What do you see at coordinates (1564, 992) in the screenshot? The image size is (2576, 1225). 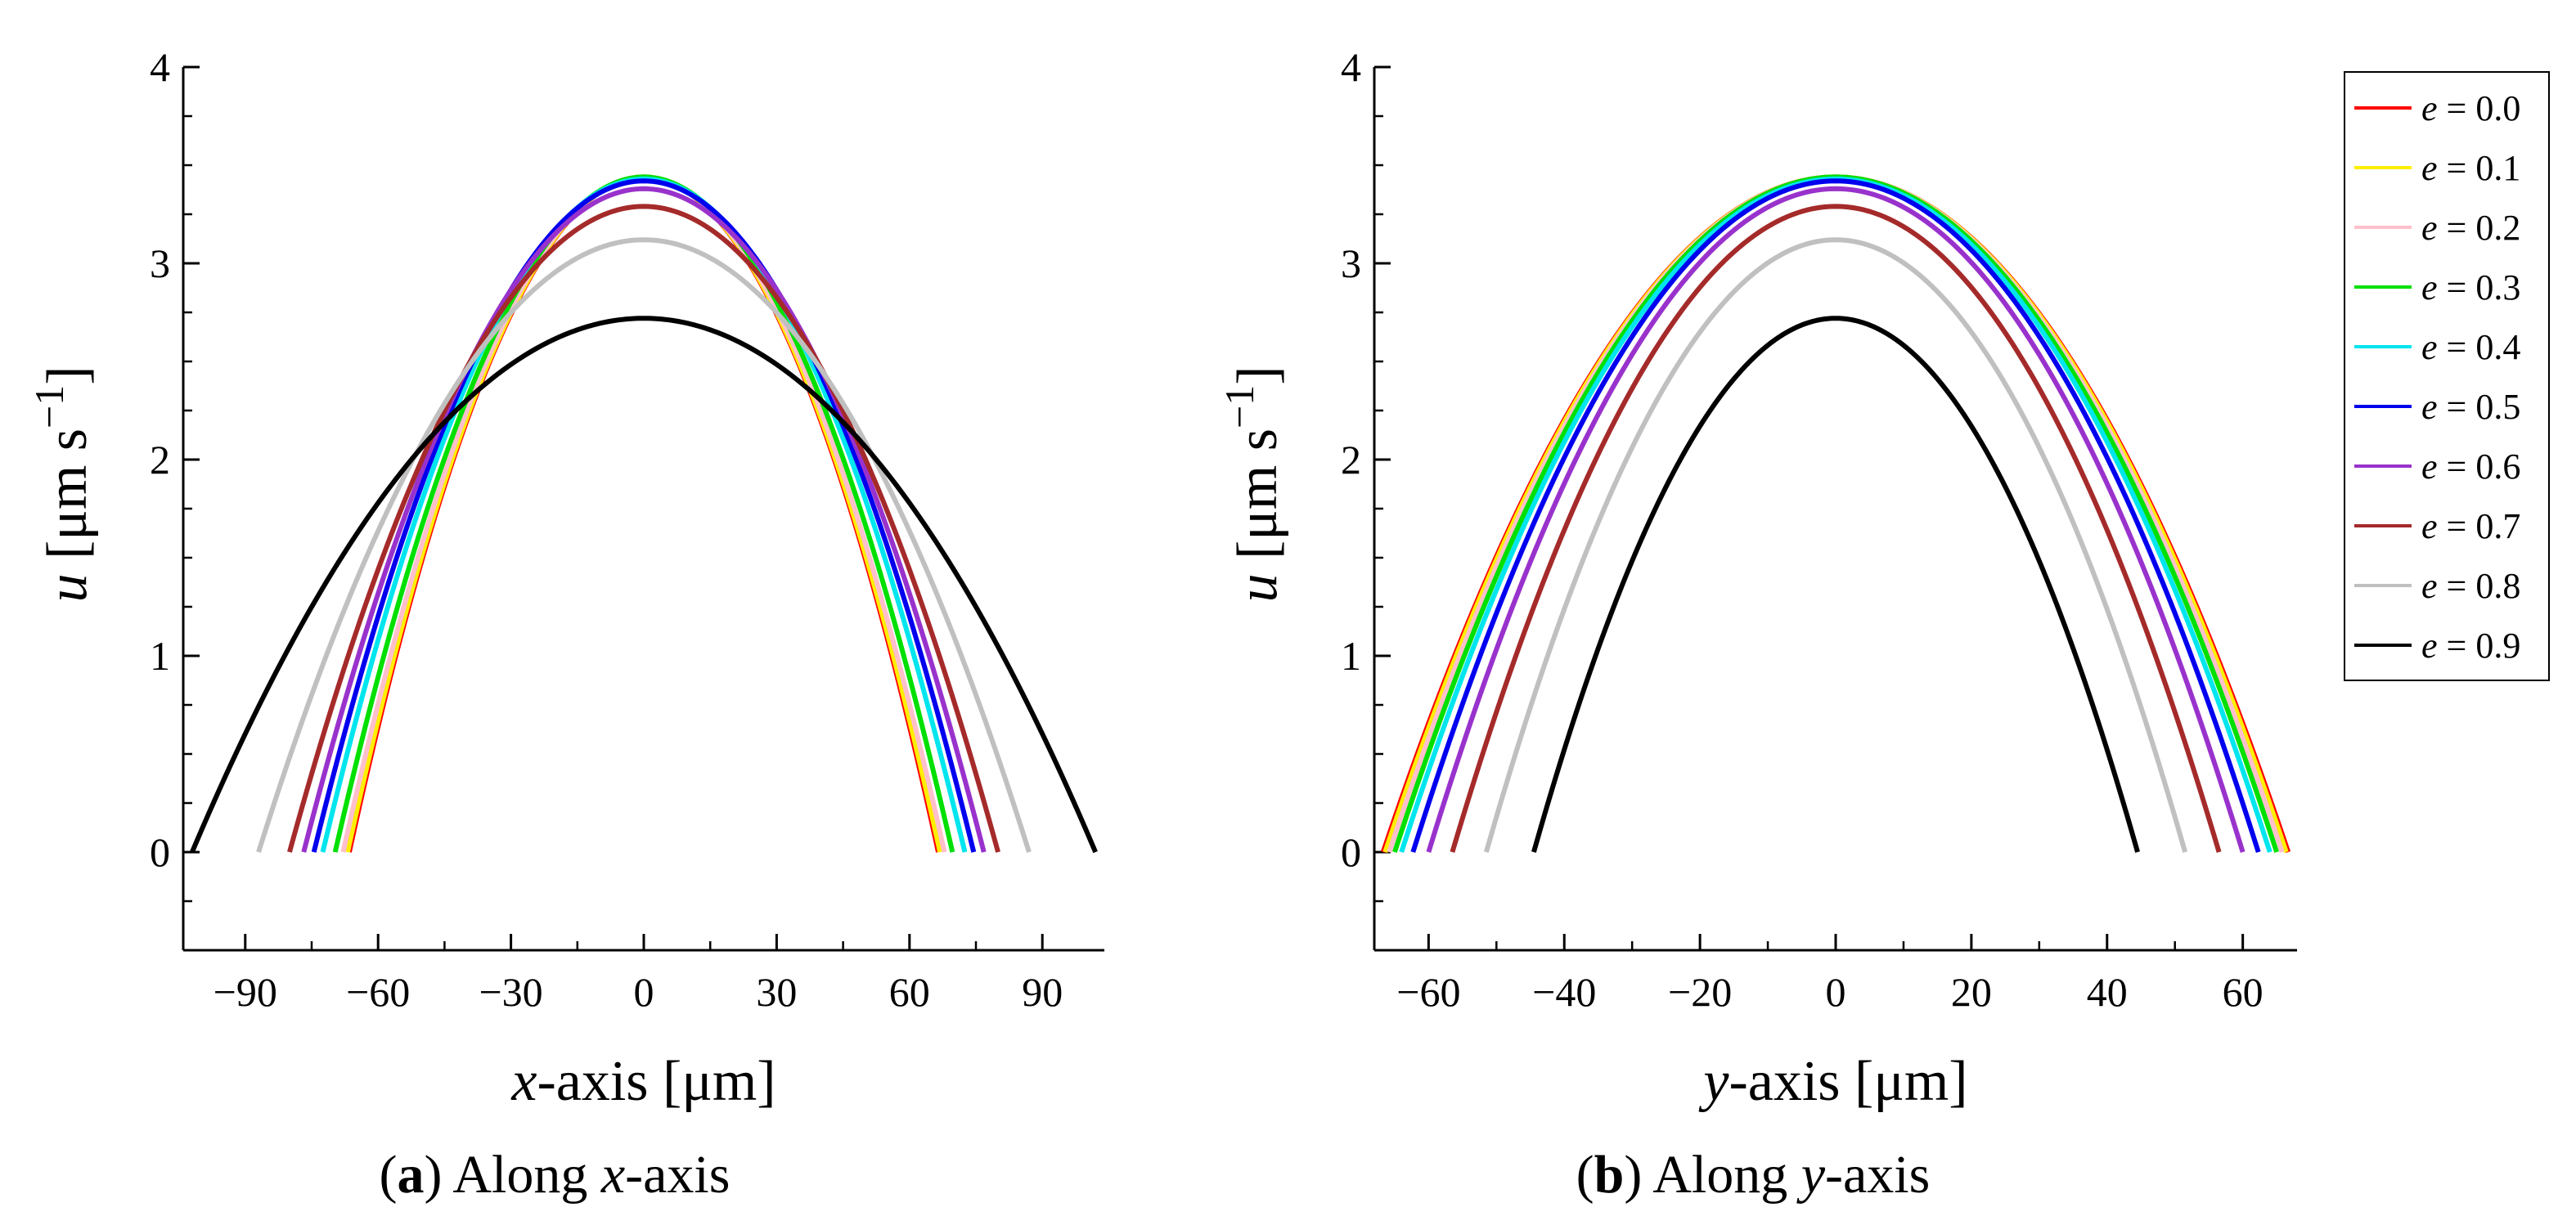 I see `x-tick-label: −40` at bounding box center [1564, 992].